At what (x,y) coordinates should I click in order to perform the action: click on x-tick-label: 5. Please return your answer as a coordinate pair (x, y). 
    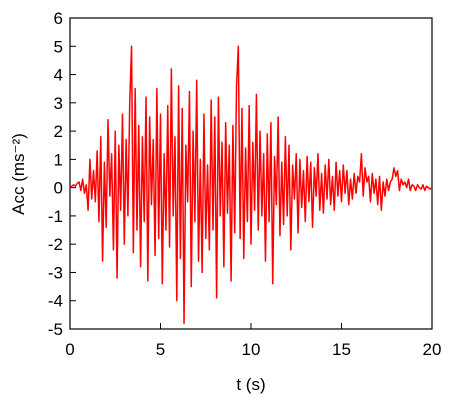
    Looking at the image, I should click on (160, 349).